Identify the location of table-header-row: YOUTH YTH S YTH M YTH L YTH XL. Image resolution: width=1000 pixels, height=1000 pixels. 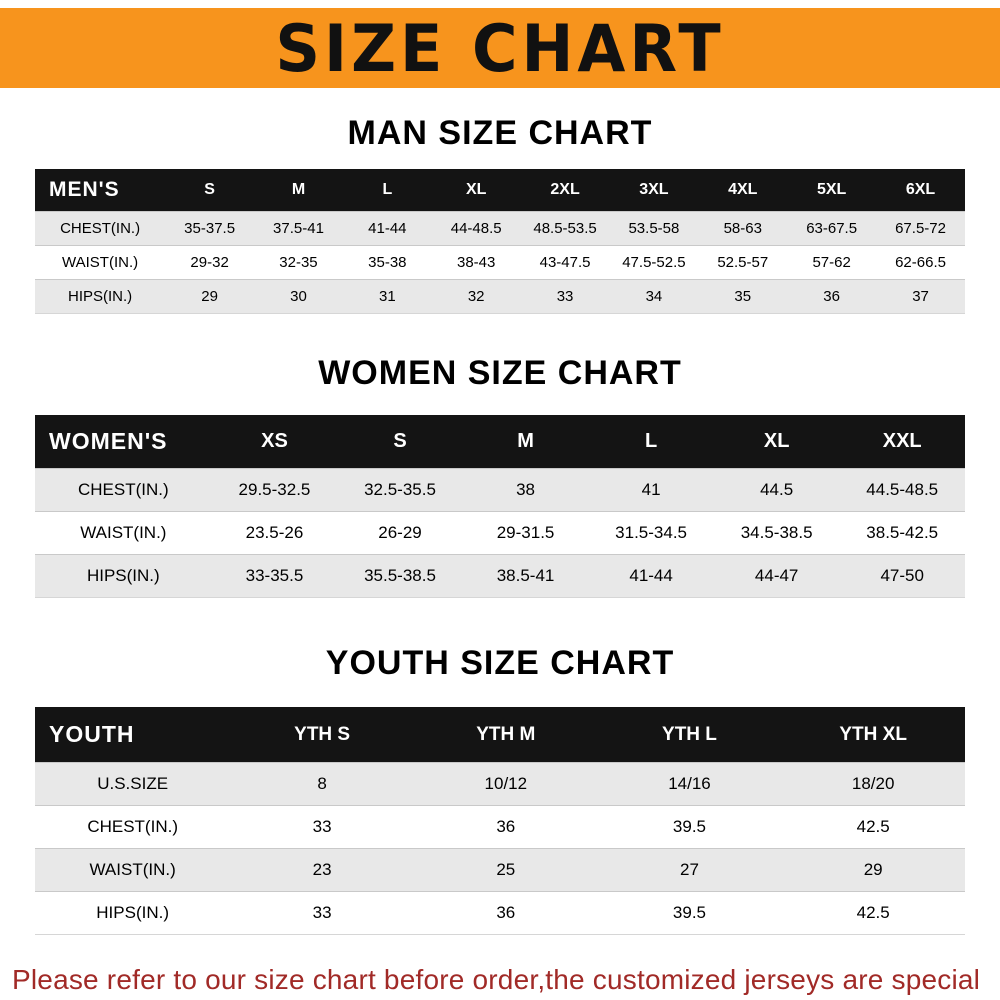
(500, 735).